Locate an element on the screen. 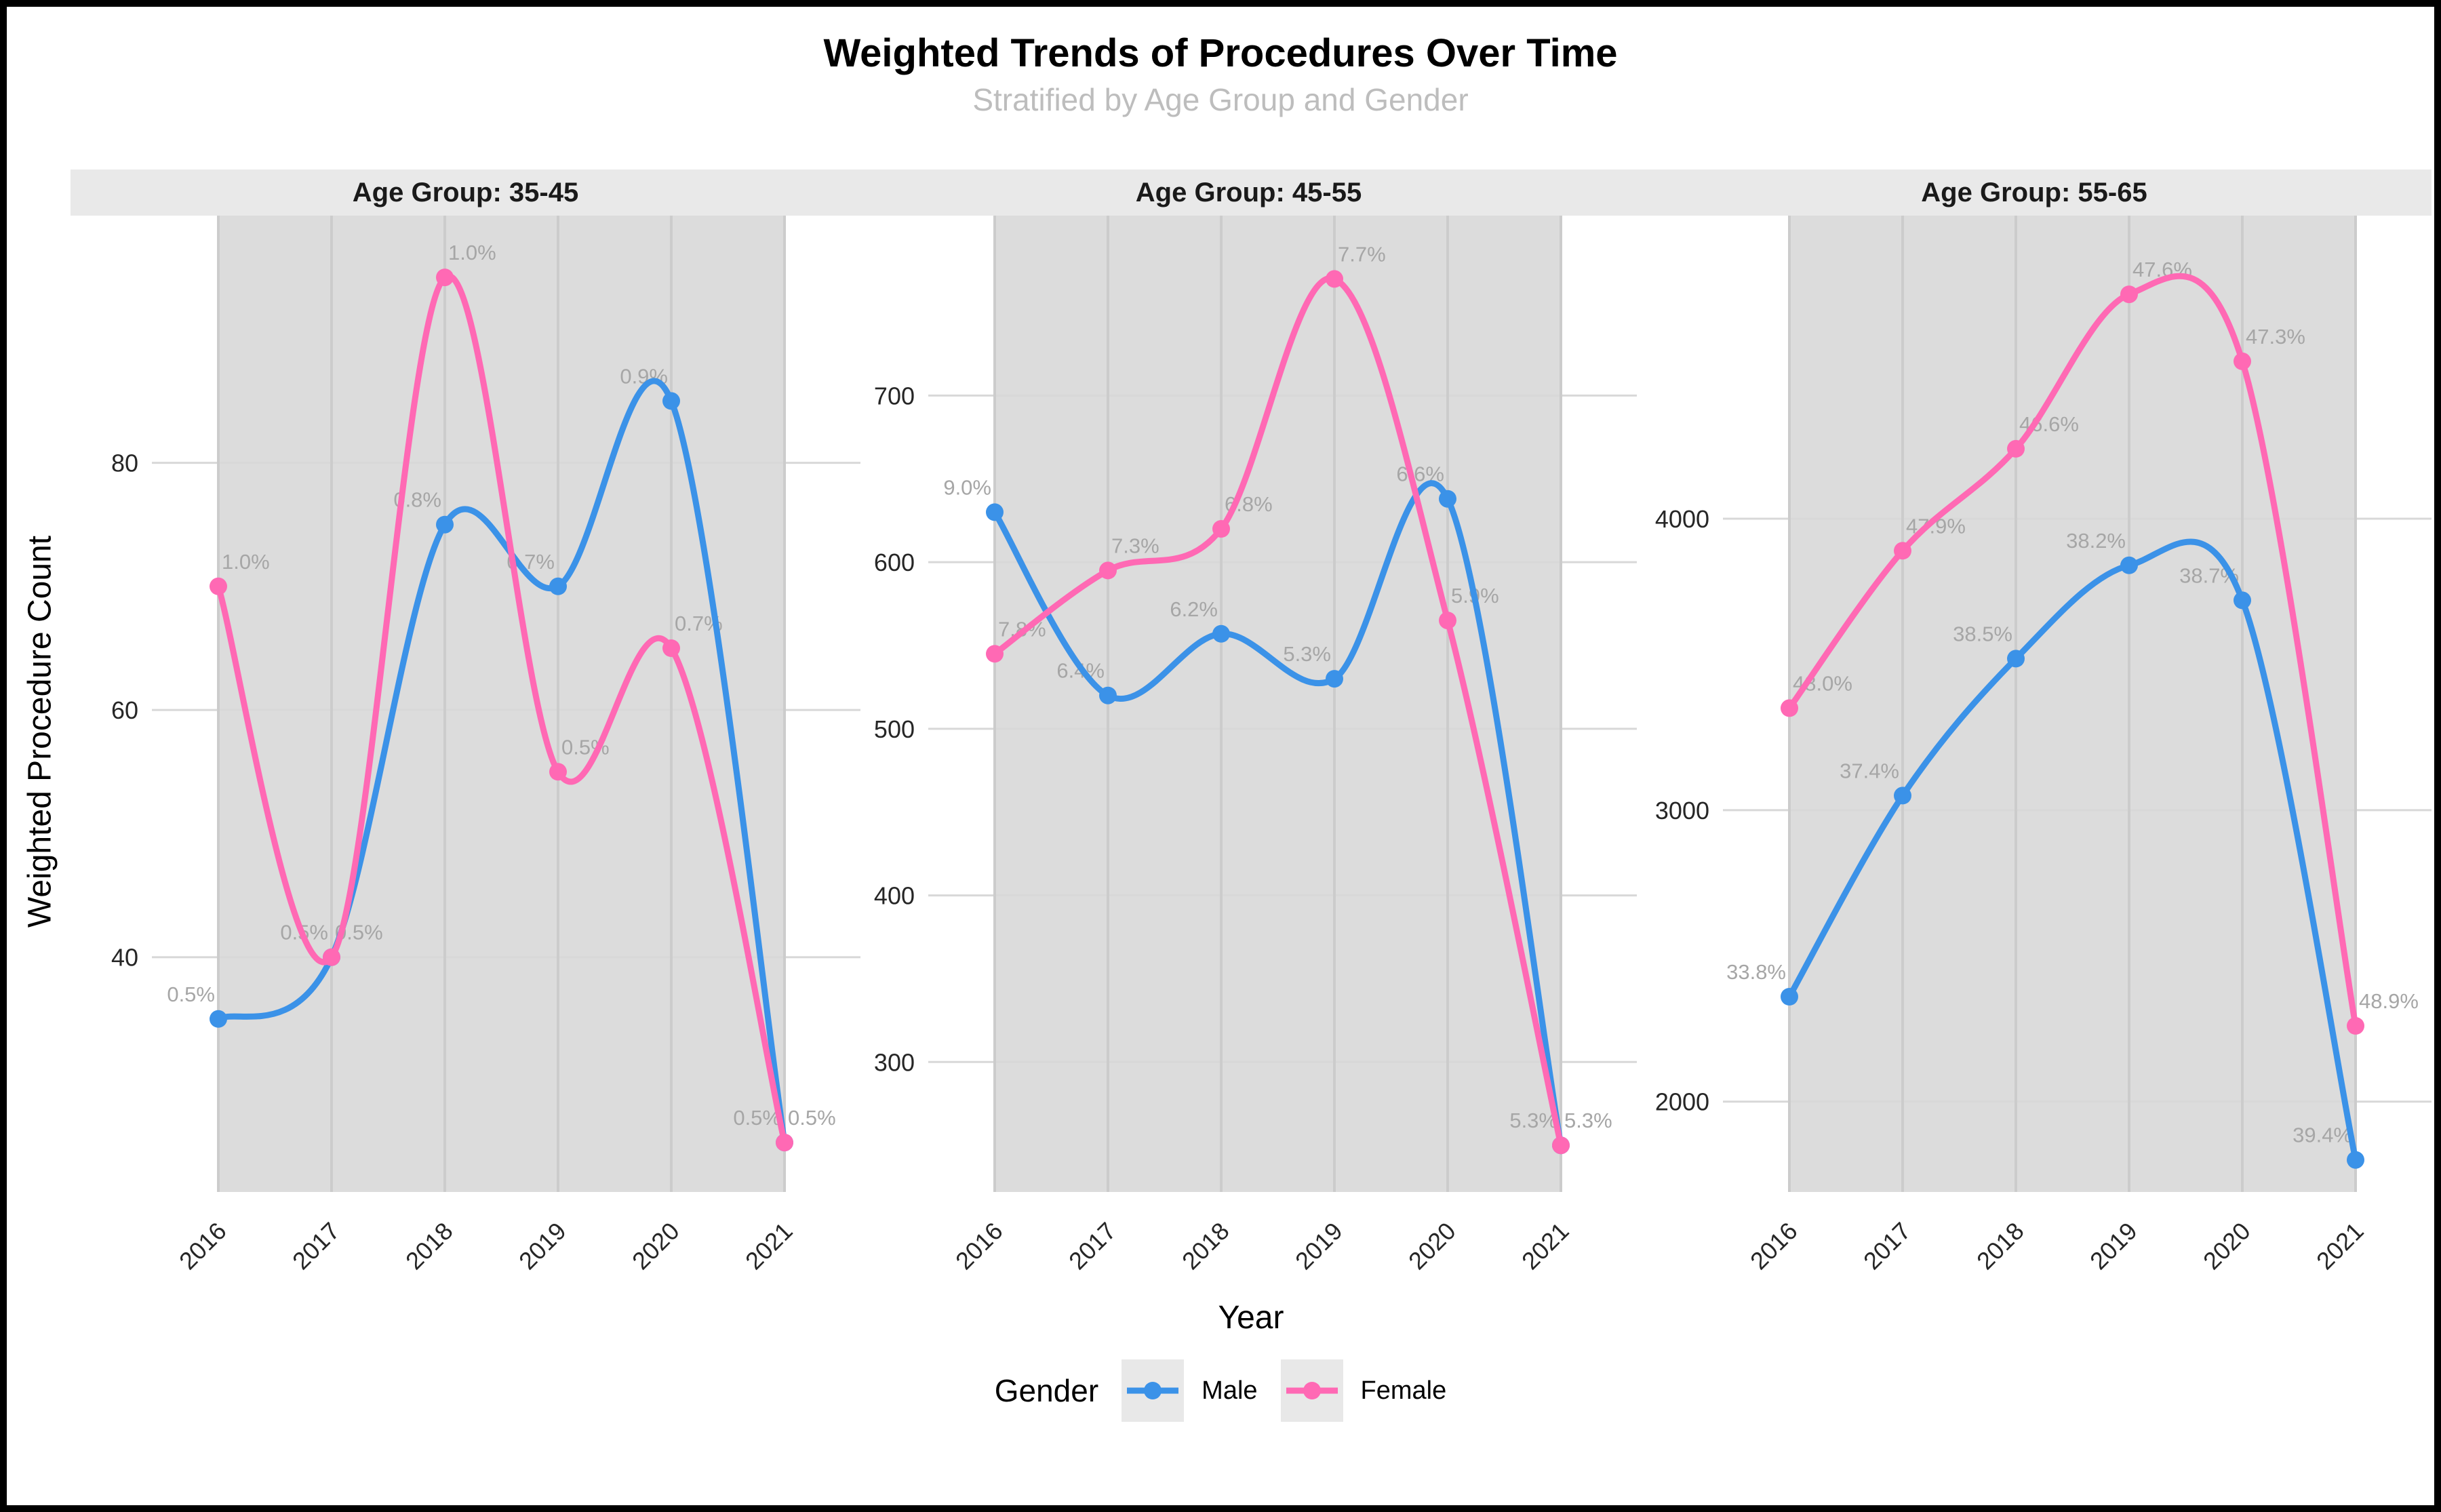  male-line-marker-icon is located at coordinates (1153, 1391).